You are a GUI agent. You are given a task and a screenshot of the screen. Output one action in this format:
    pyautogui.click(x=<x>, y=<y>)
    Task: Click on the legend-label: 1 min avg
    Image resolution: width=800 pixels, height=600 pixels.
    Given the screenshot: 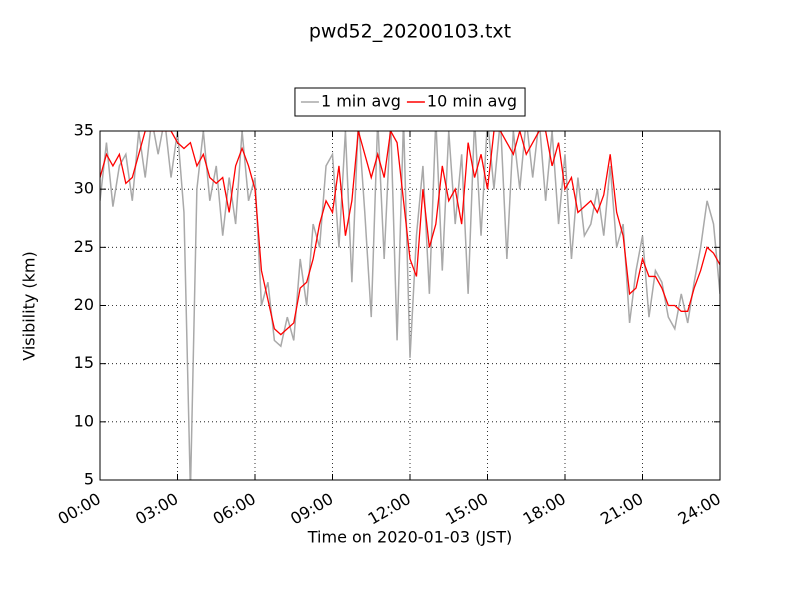 What is the action you would take?
    pyautogui.click(x=361, y=101)
    